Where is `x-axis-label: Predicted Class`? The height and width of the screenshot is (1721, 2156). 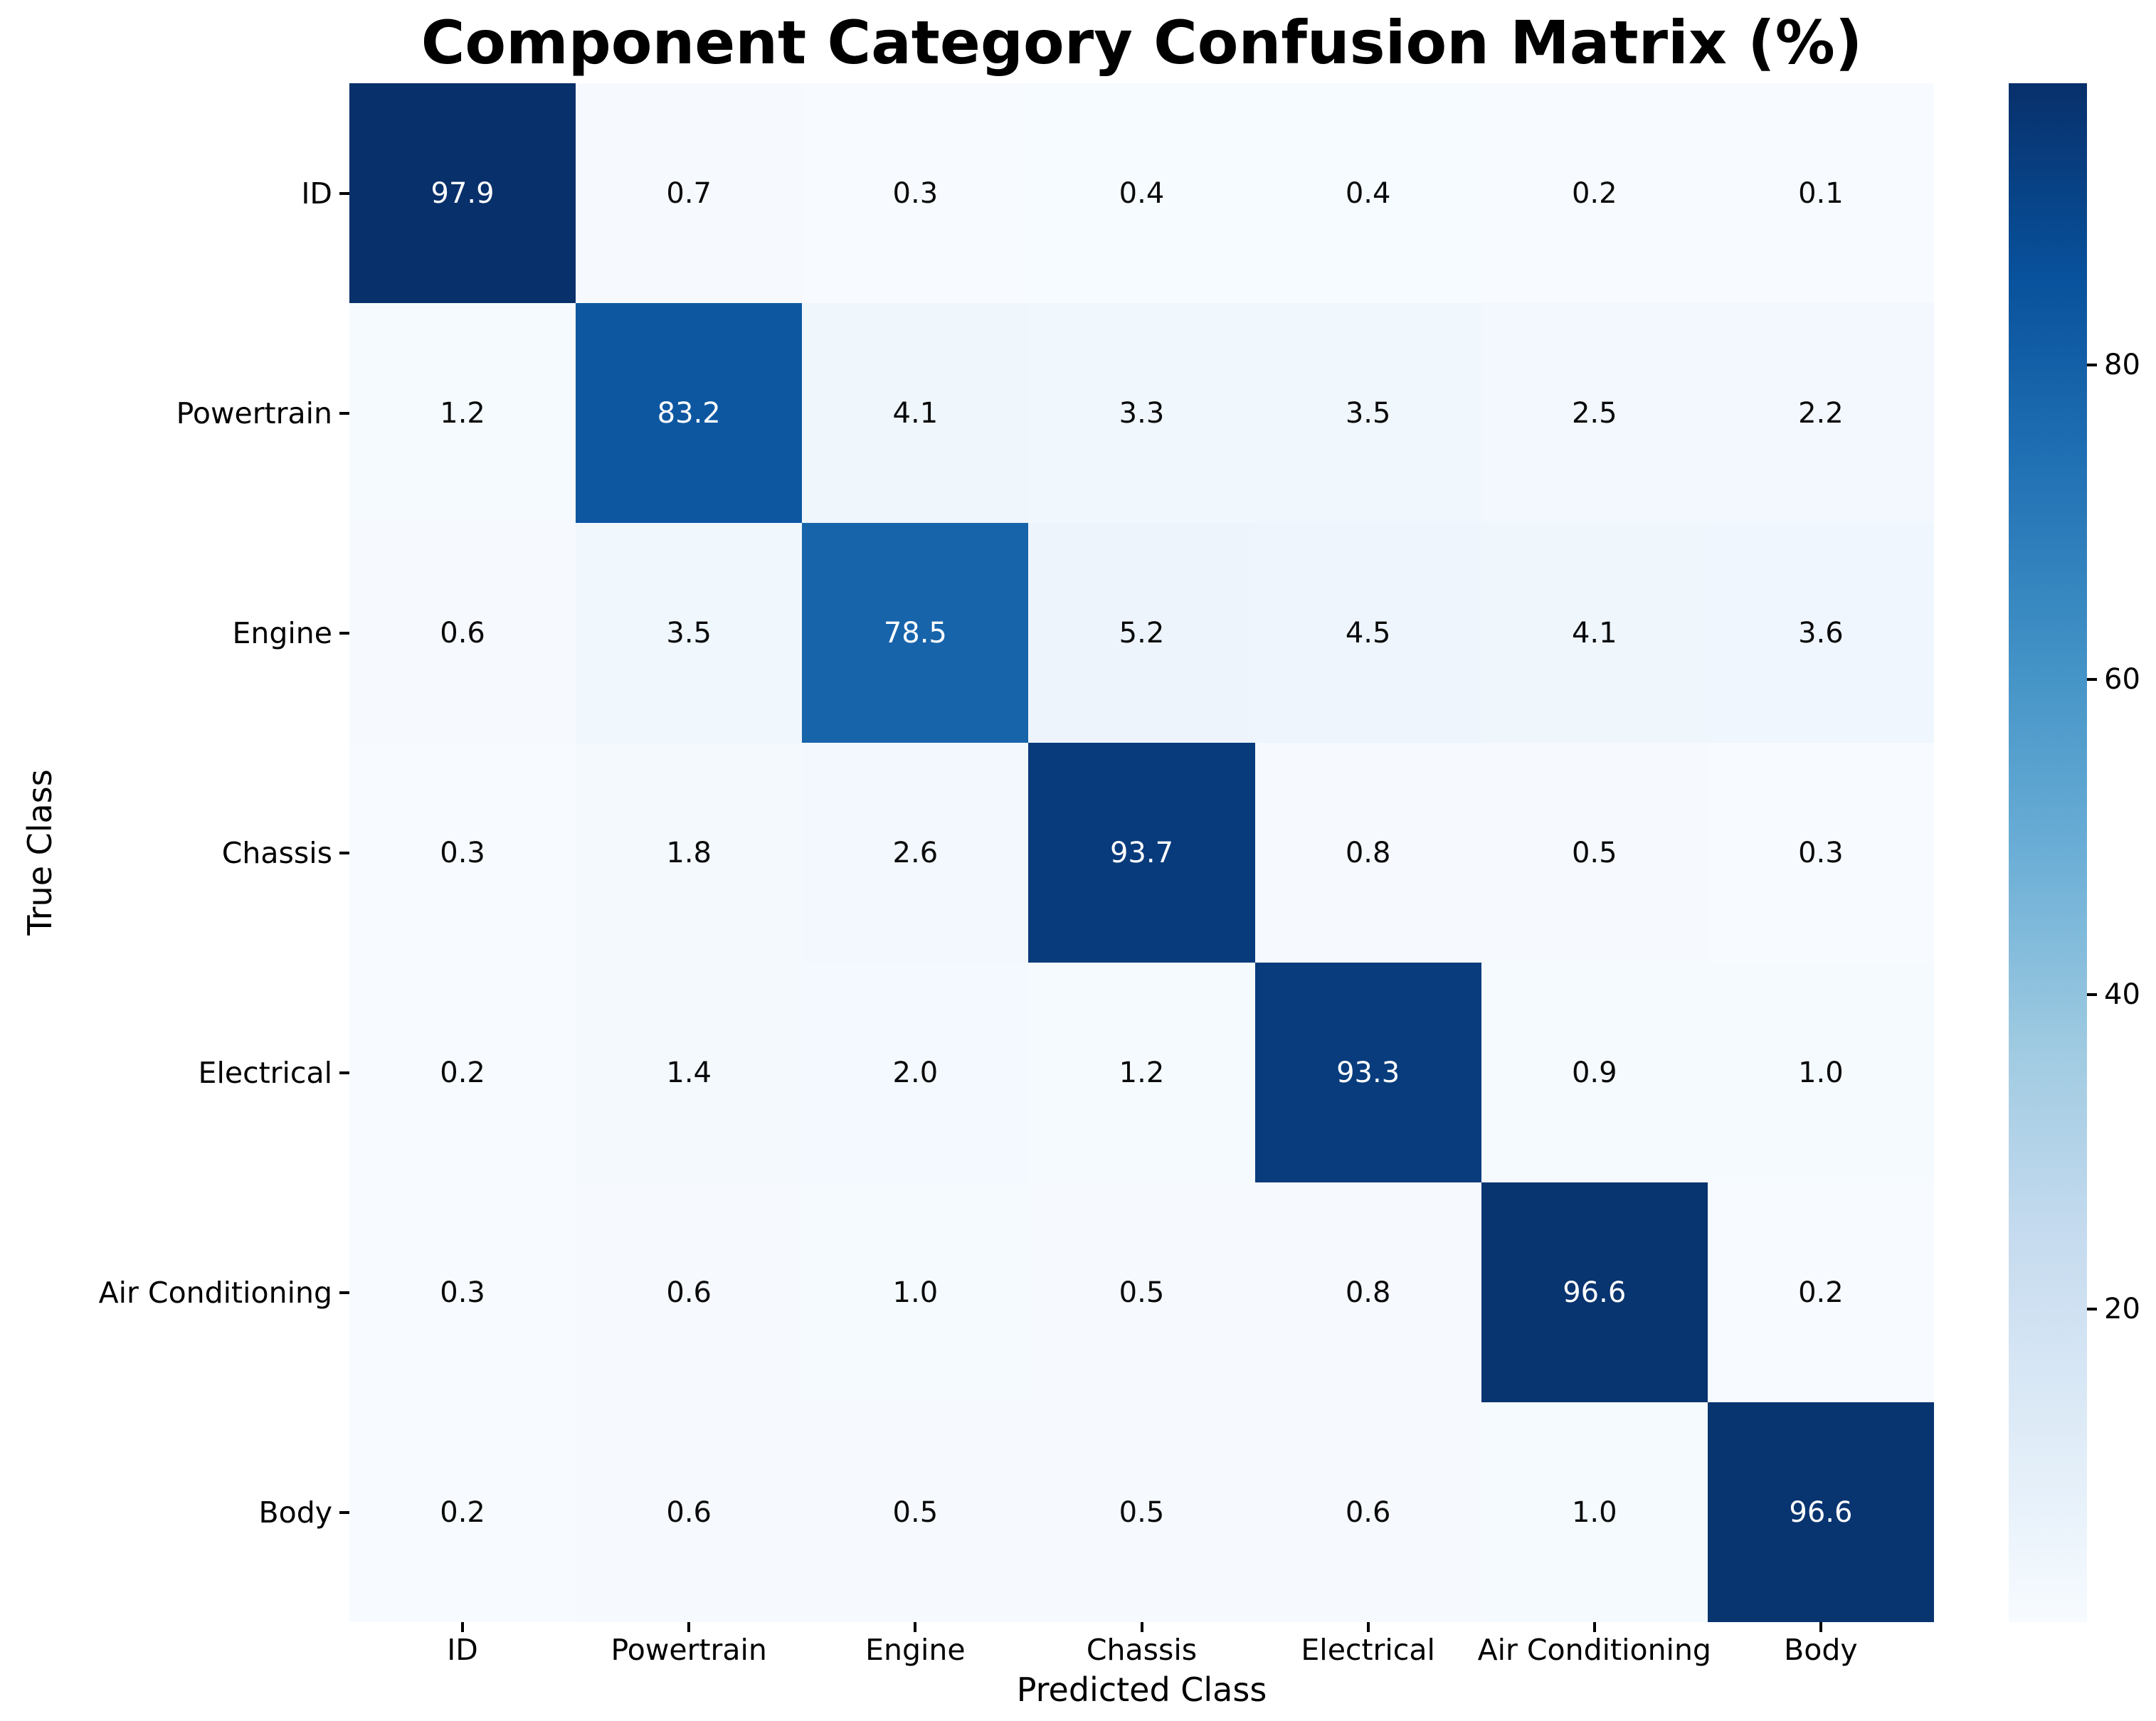
x-axis-label: Predicted Class is located at coordinates (1141, 1689).